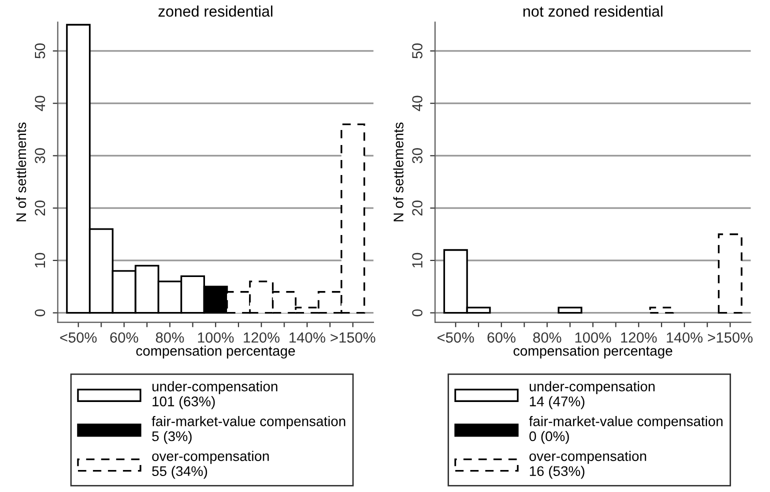  Describe the element at coordinates (625, 430) in the screenshot. I see `legend-label: fair-market-value compensation 0 (0%)` at that location.